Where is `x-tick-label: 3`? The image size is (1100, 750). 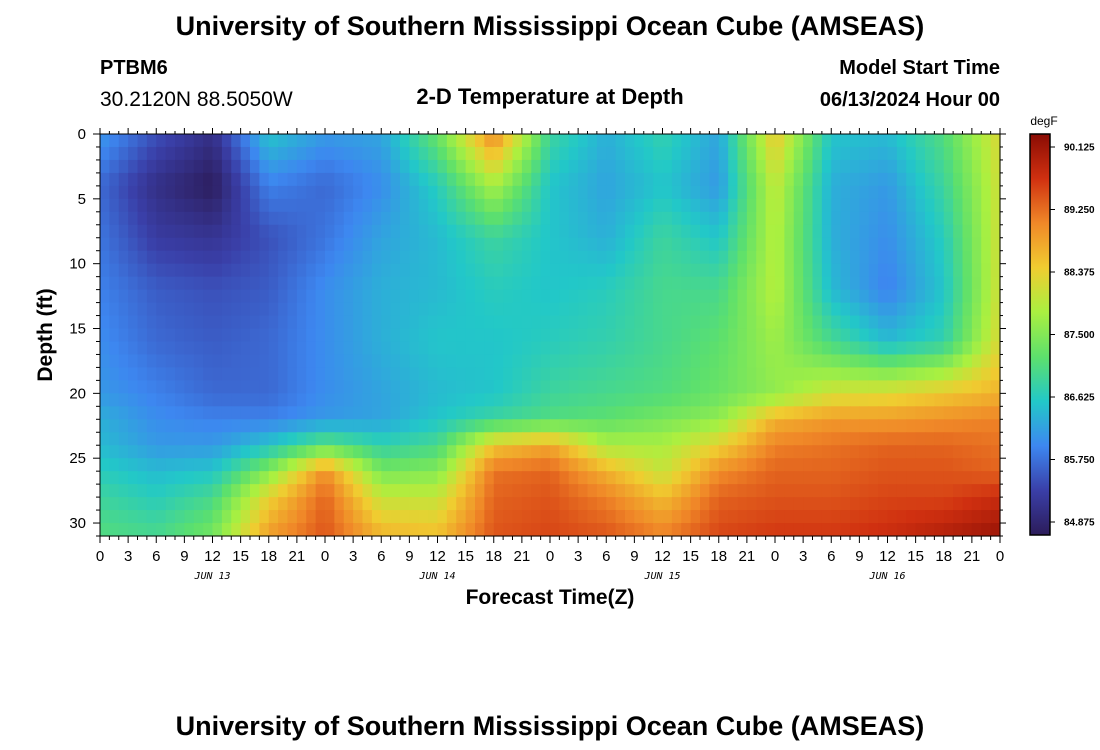
x-tick-label: 3 is located at coordinates (128, 556).